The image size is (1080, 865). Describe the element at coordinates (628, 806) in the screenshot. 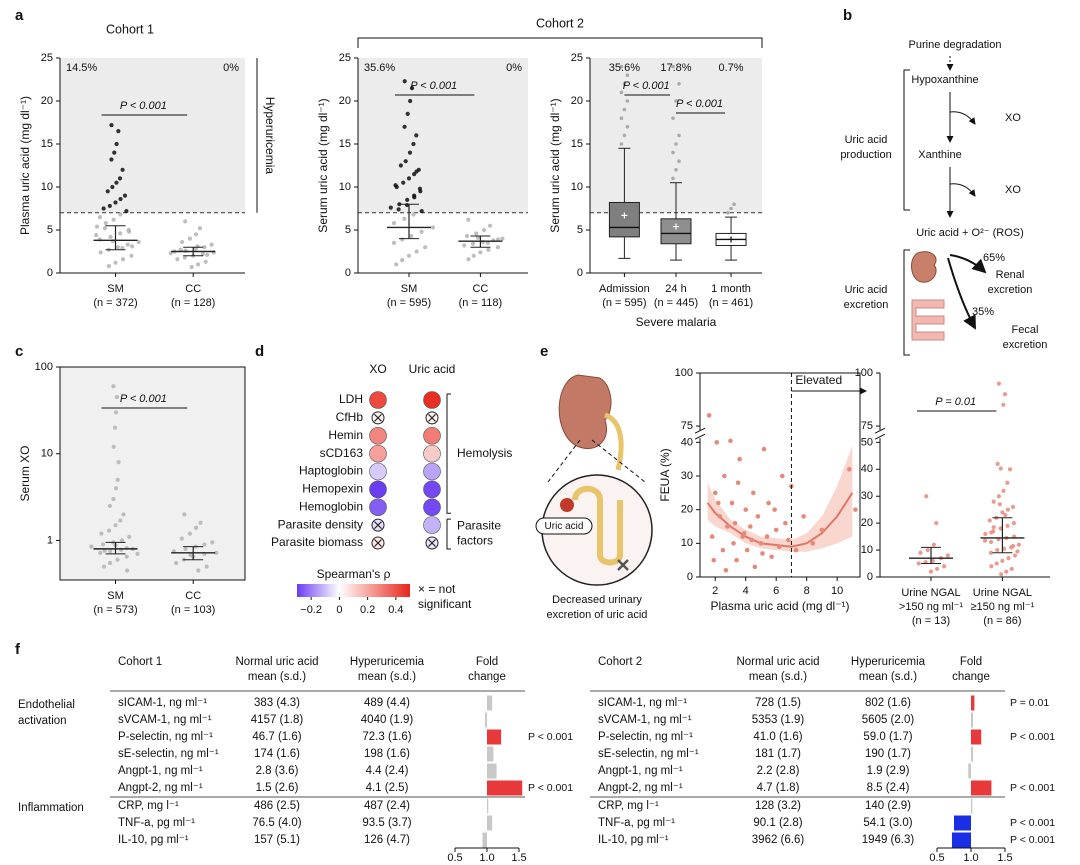

I see `row-name: CRP, mg l⁻¹` at that location.